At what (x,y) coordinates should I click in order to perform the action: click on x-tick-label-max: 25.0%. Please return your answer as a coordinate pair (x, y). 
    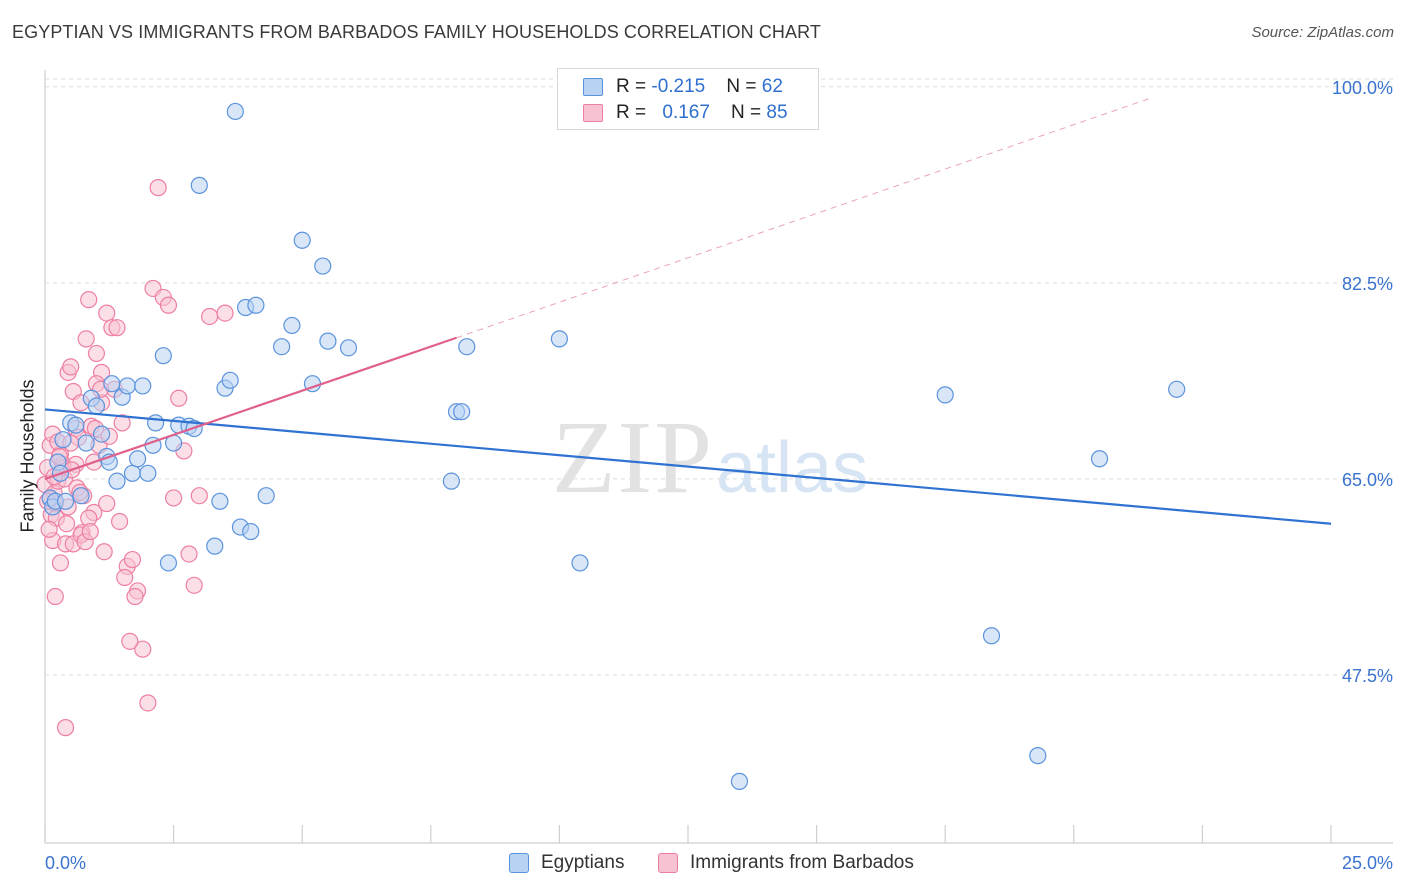
    Looking at the image, I should click on (1367, 863).